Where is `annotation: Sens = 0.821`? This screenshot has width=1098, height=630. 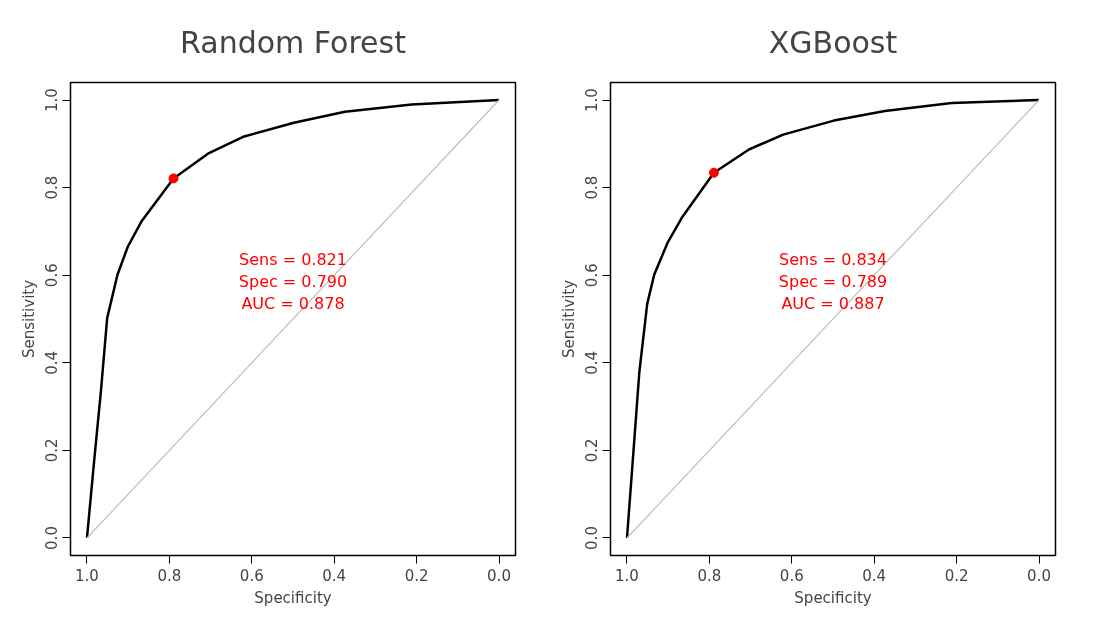
annotation: Sens = 0.821 is located at coordinates (293, 259).